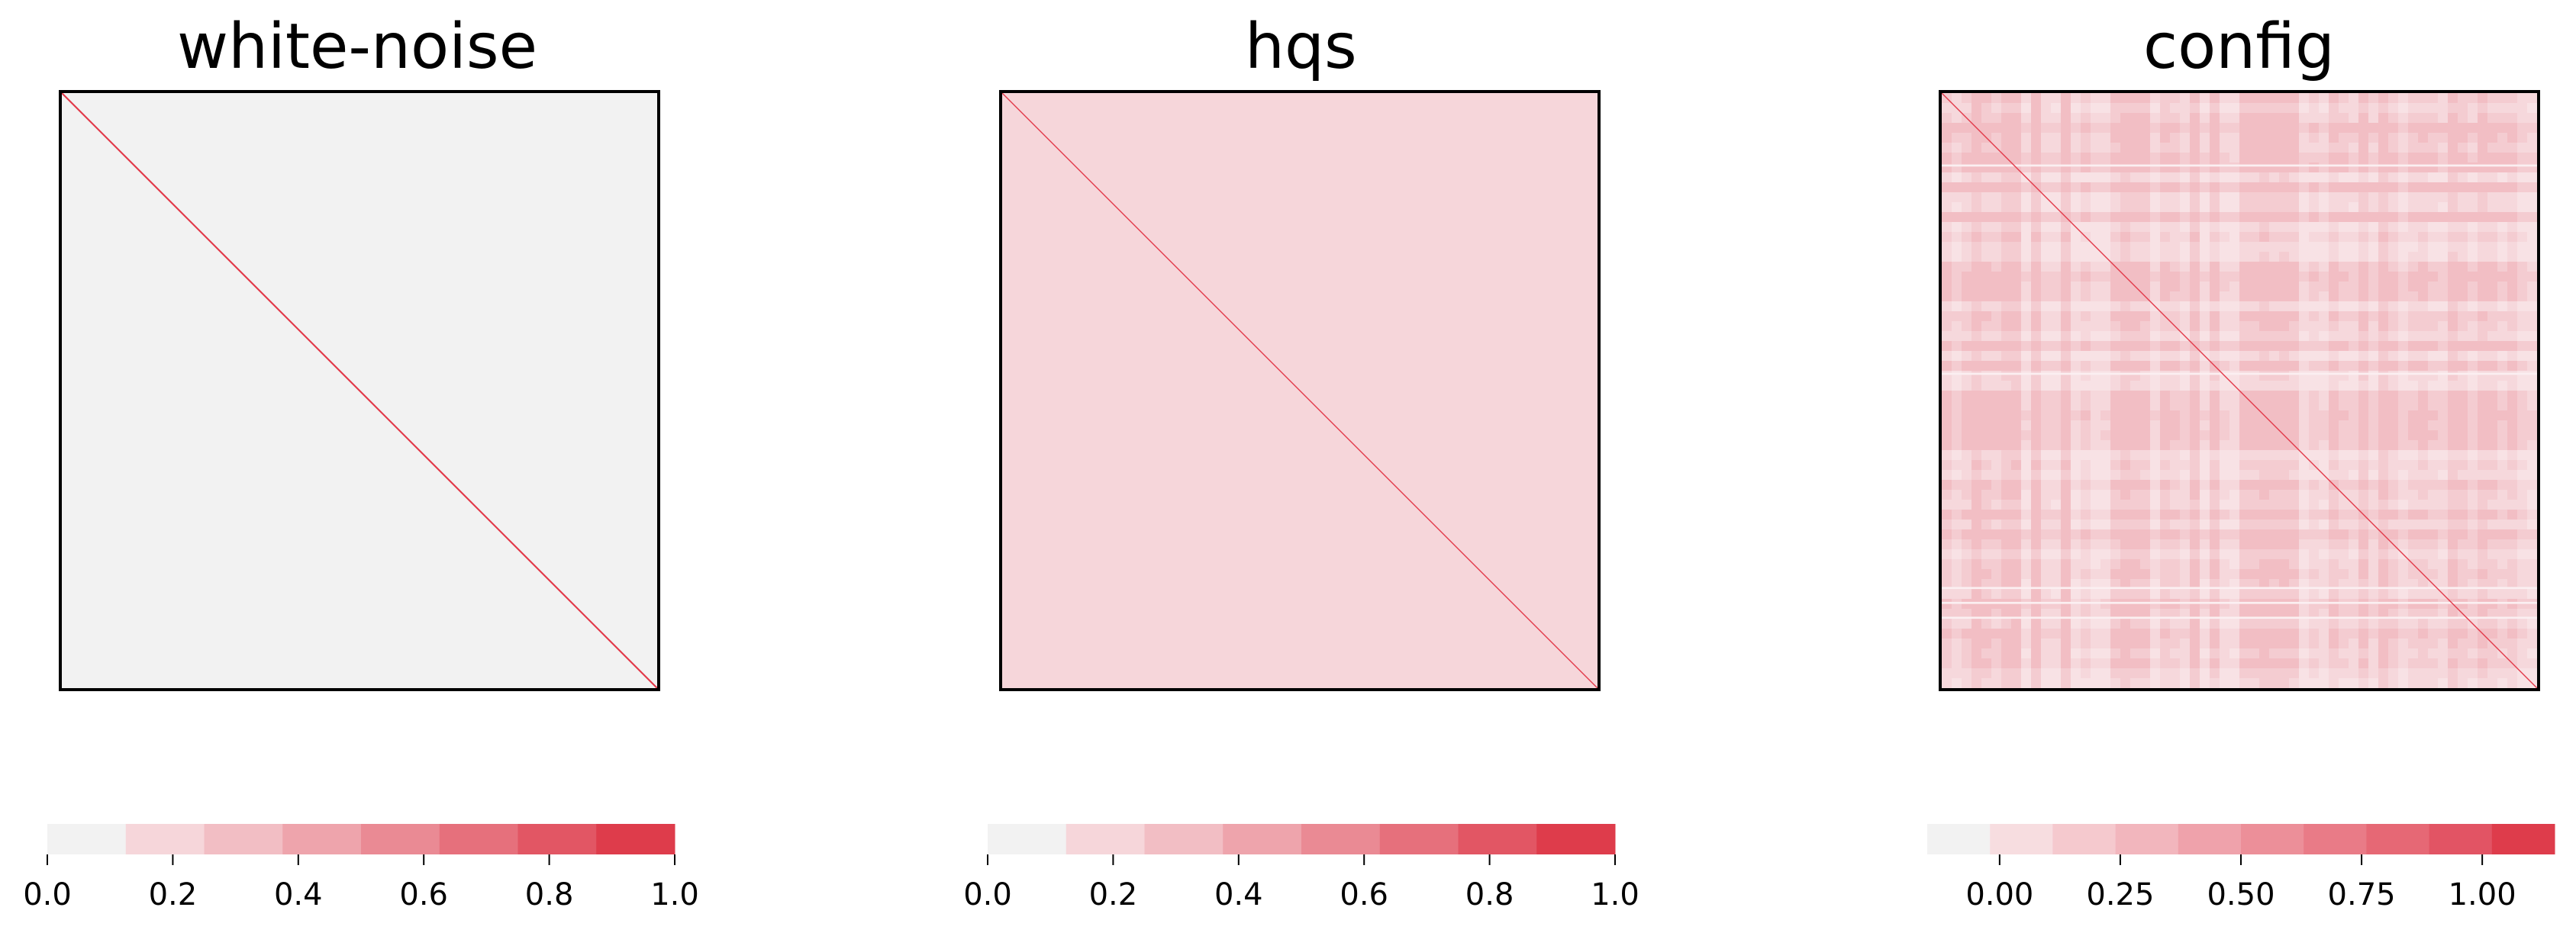  Describe the element at coordinates (1999, 894) in the screenshot. I see `colorbar-tick-label: 0.00` at that location.